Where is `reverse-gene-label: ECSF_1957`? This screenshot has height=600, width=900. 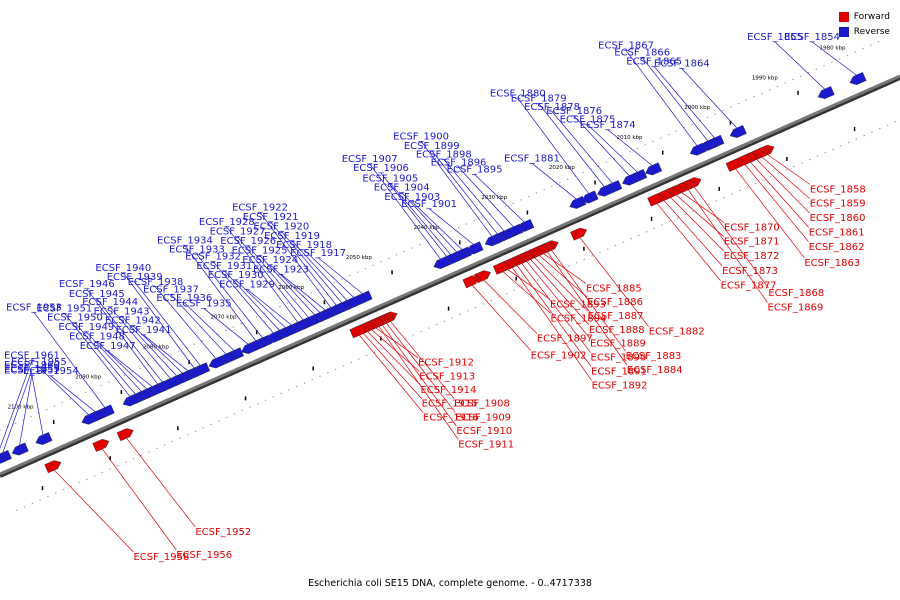 reverse-gene-label: ECSF_1957 is located at coordinates (32, 371).